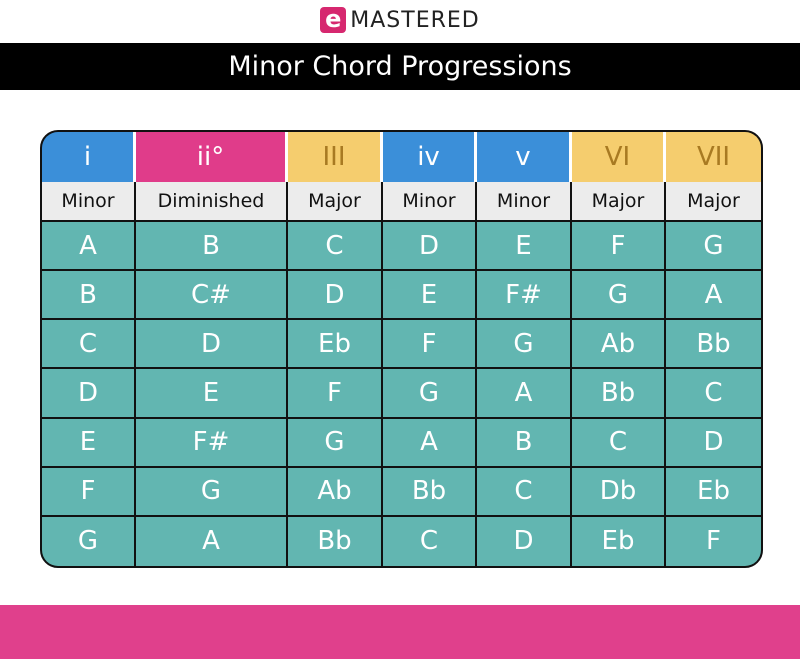 The width and height of the screenshot is (800, 659). Describe the element at coordinates (400, 66) in the screenshot. I see `page-title: Minor Chord Progressions` at that location.